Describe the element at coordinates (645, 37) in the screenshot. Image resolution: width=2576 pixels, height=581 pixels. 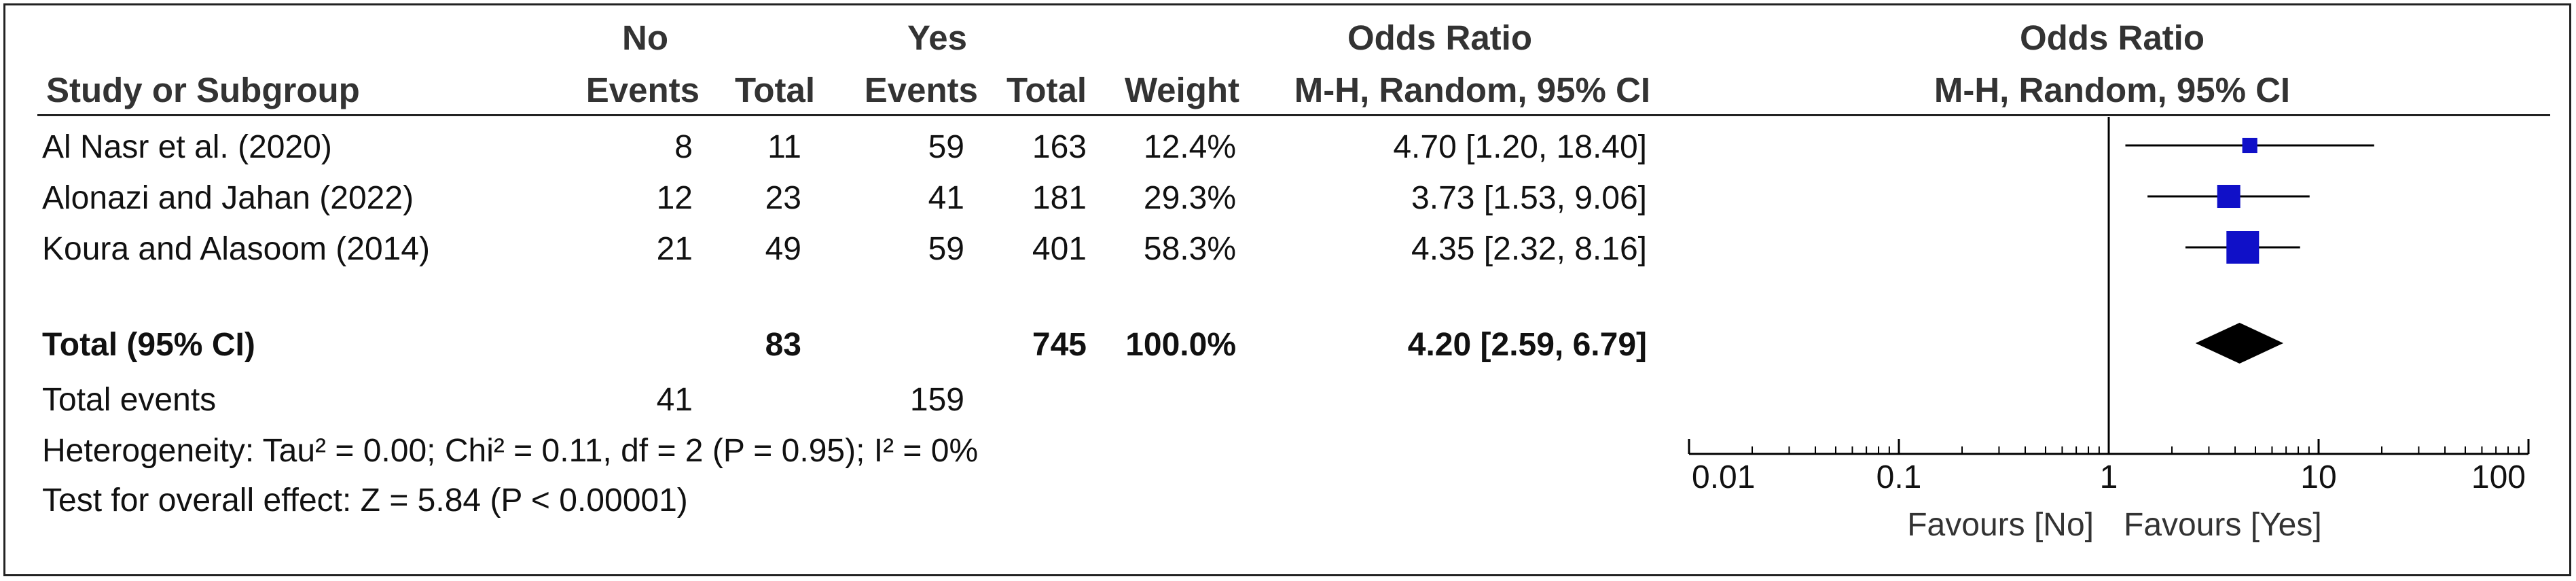
I see `group-header-no: No` at that location.